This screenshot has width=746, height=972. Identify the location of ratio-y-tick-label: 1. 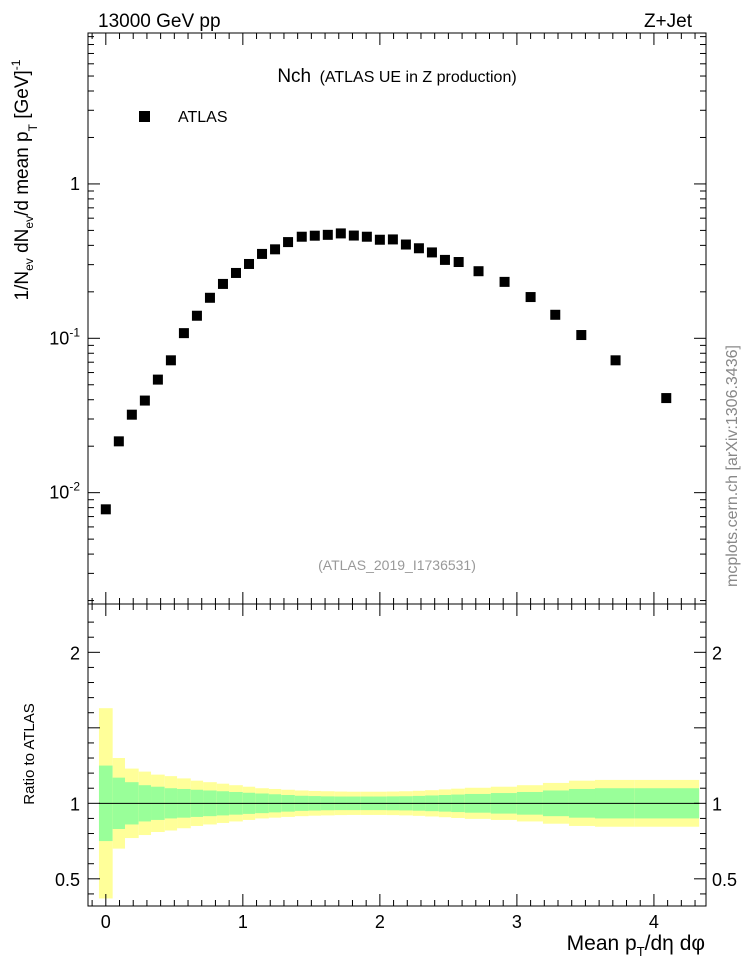
(75, 804).